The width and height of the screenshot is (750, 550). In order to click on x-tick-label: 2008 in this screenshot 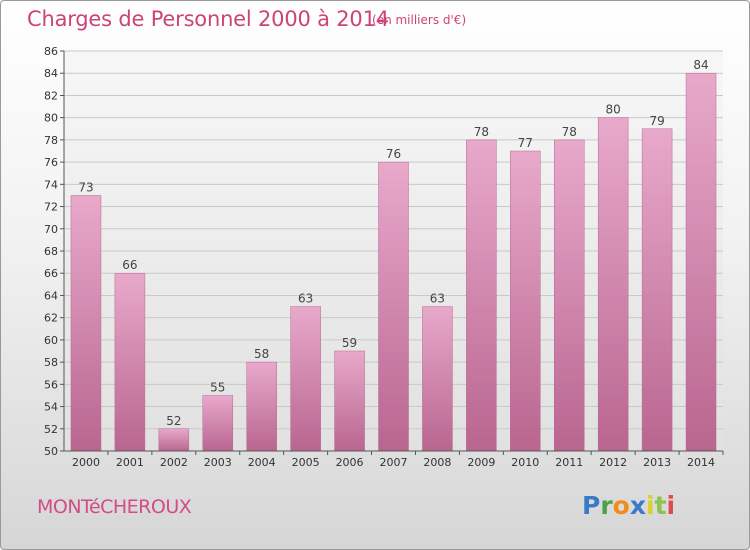, I will do `click(437, 462)`.